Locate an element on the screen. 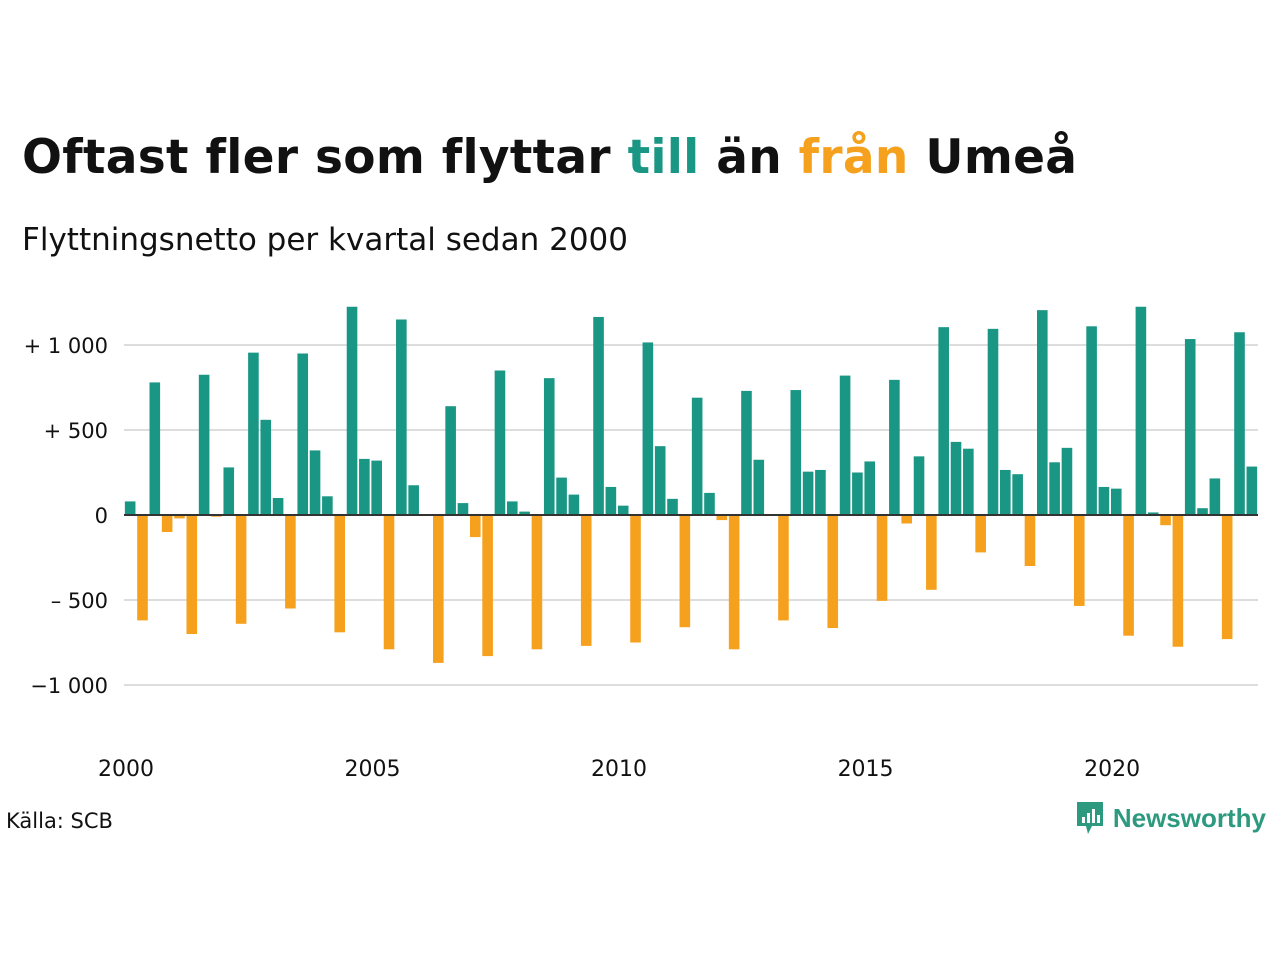  x-tick-label: 2020 is located at coordinates (1112, 769).